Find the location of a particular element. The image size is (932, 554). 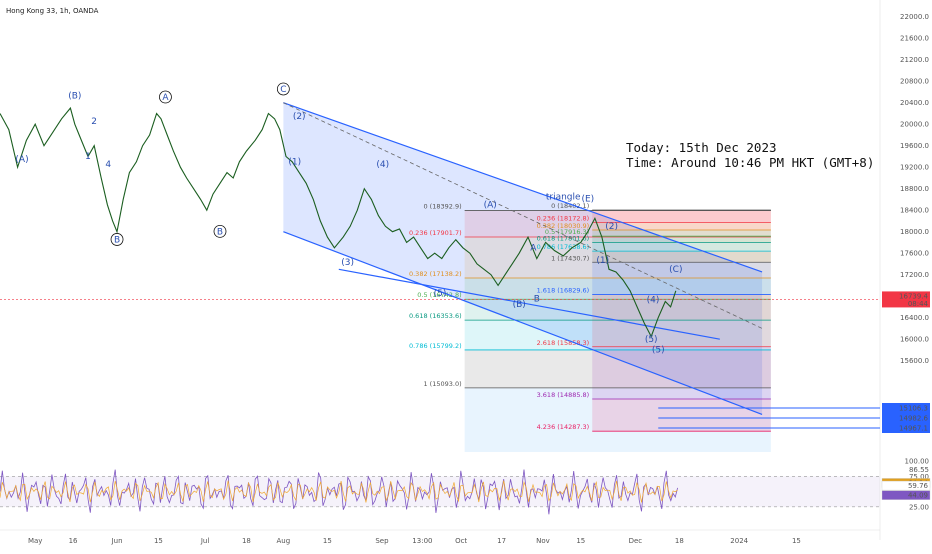

price-tick-label: 16400.0 is located at coordinates (914, 318).